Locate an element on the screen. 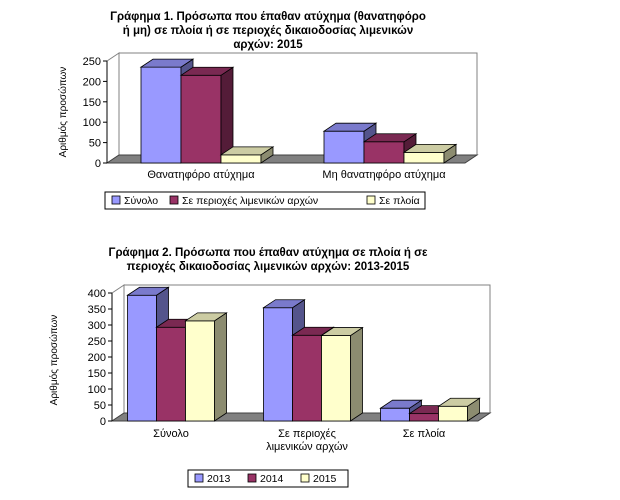 The height and width of the screenshot is (500, 620). x-category-label: Σε πλοία is located at coordinates (424, 434).